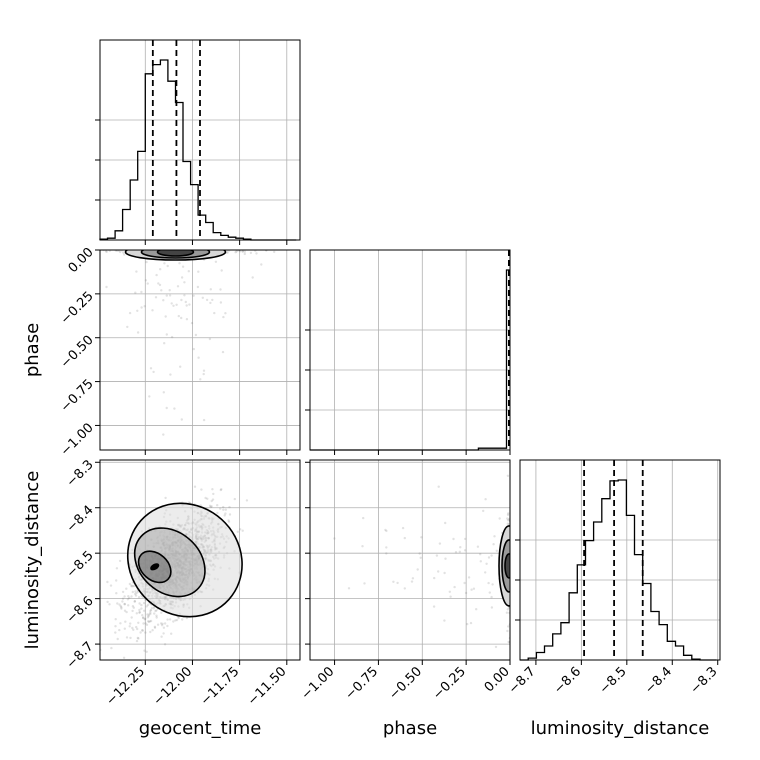 The image size is (760, 760). I want to click on panel-geocent-time-vs-phase-frame, so click(200, 350).